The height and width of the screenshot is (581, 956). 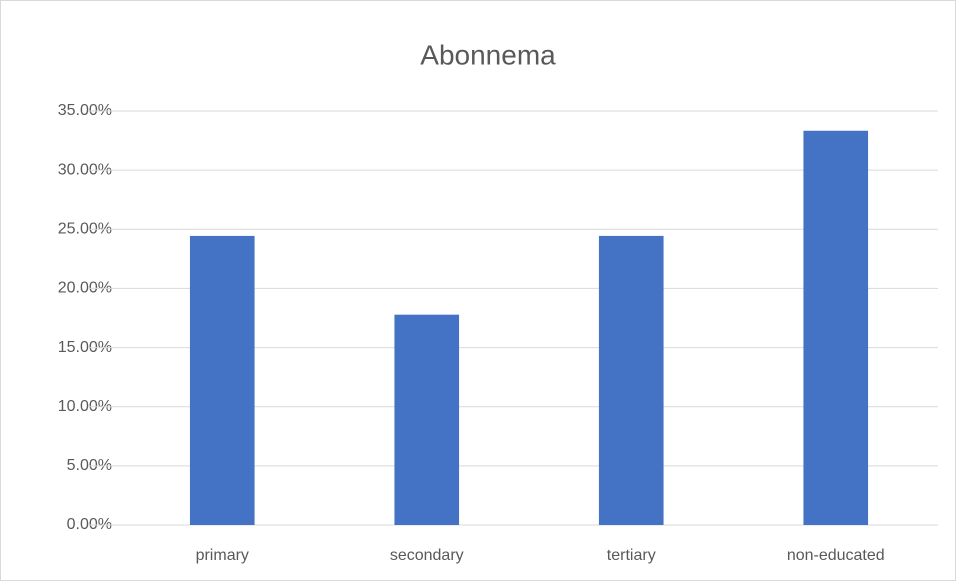 I want to click on x-tick-label: secondary, so click(x=427, y=555).